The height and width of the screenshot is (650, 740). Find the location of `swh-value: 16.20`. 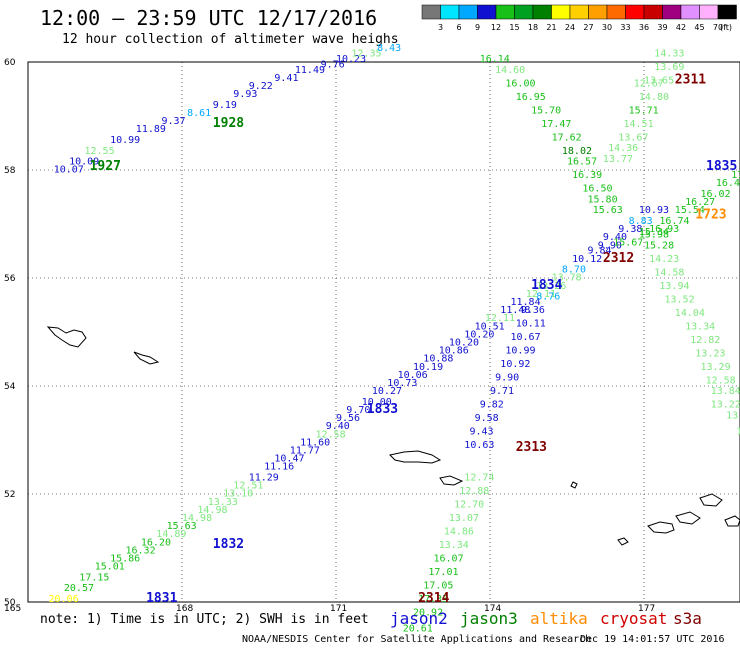

swh-value: 16.20 is located at coordinates (156, 542).